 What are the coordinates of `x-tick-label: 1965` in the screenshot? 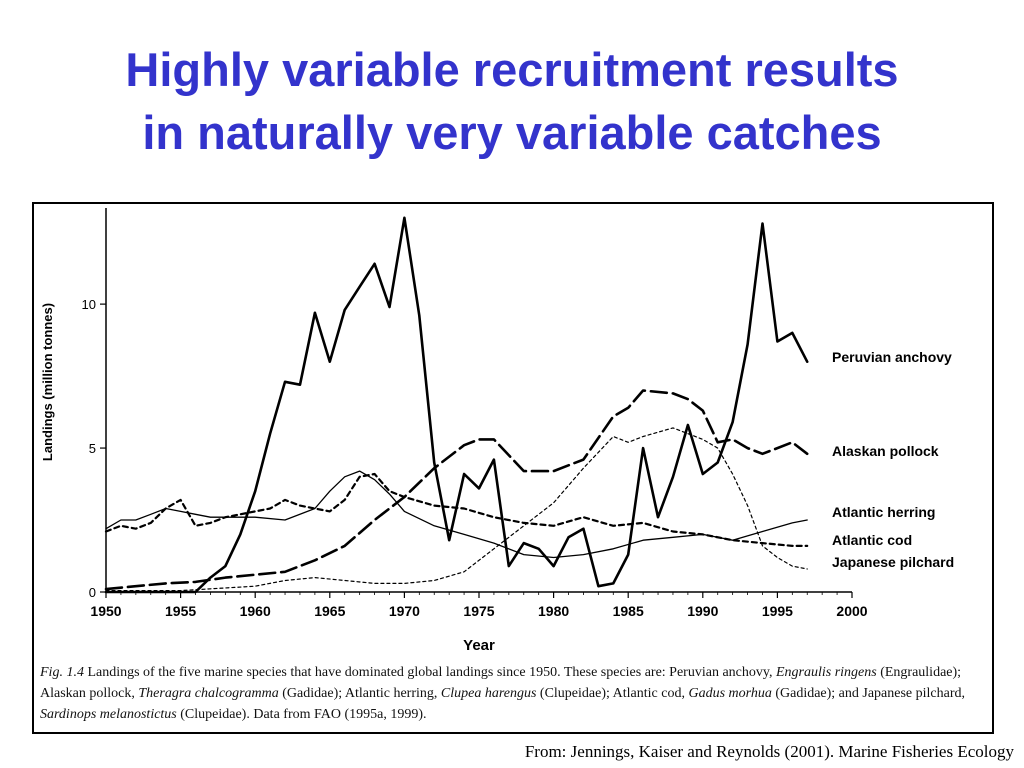 It's located at (329, 611).